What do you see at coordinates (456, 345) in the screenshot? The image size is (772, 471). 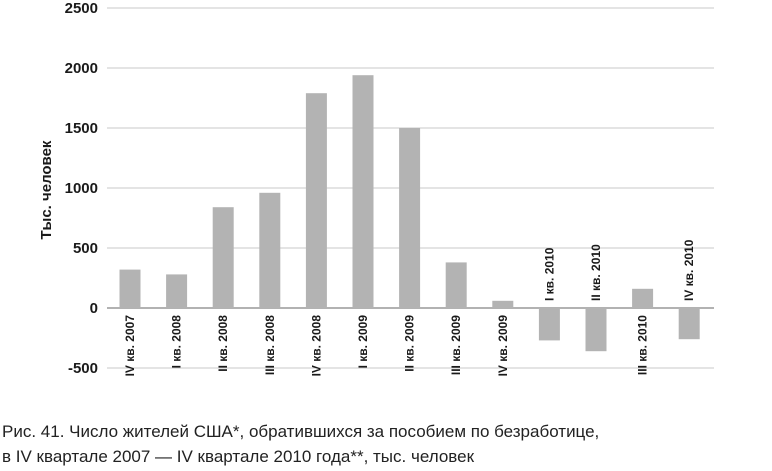 I see `category-label: III кв. 2009` at bounding box center [456, 345].